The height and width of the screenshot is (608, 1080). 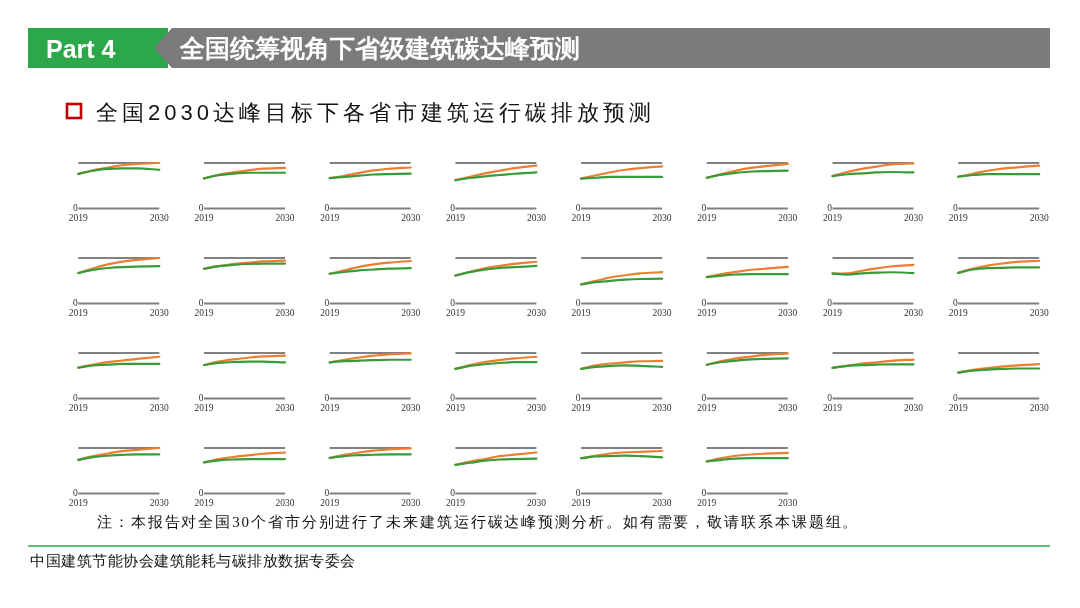 I want to click on text: Part 4, so click(x=81, y=49).